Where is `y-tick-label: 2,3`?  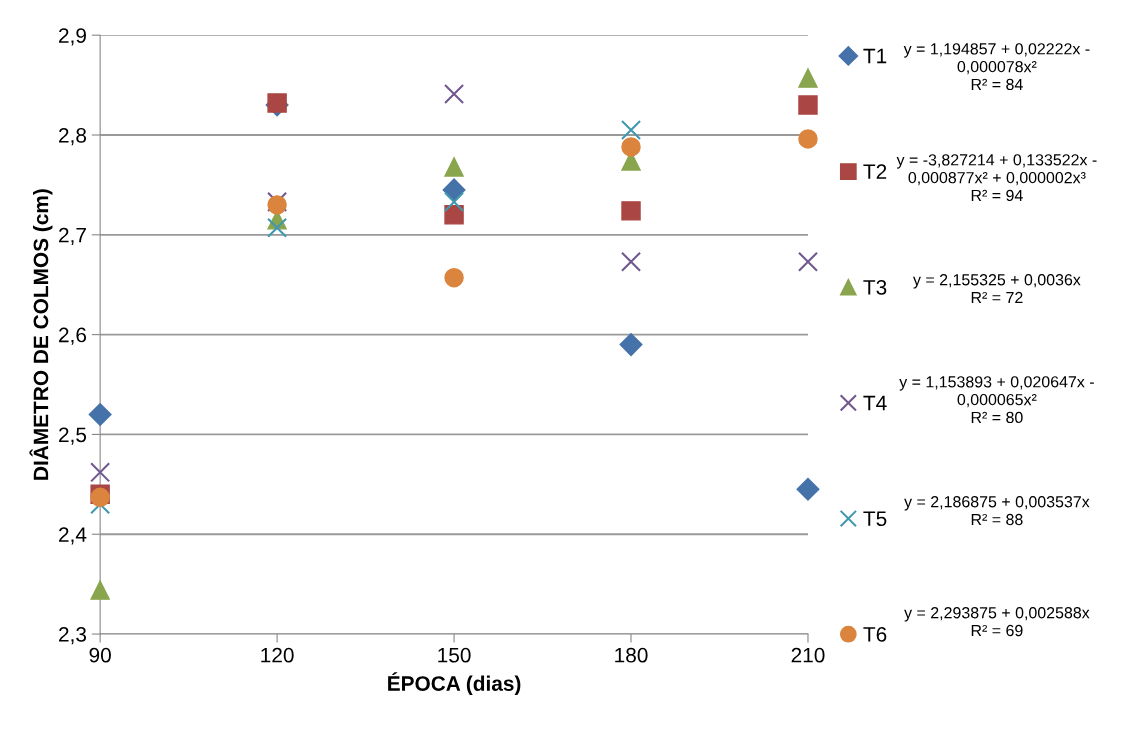
y-tick-label: 2,3 is located at coordinates (73, 636).